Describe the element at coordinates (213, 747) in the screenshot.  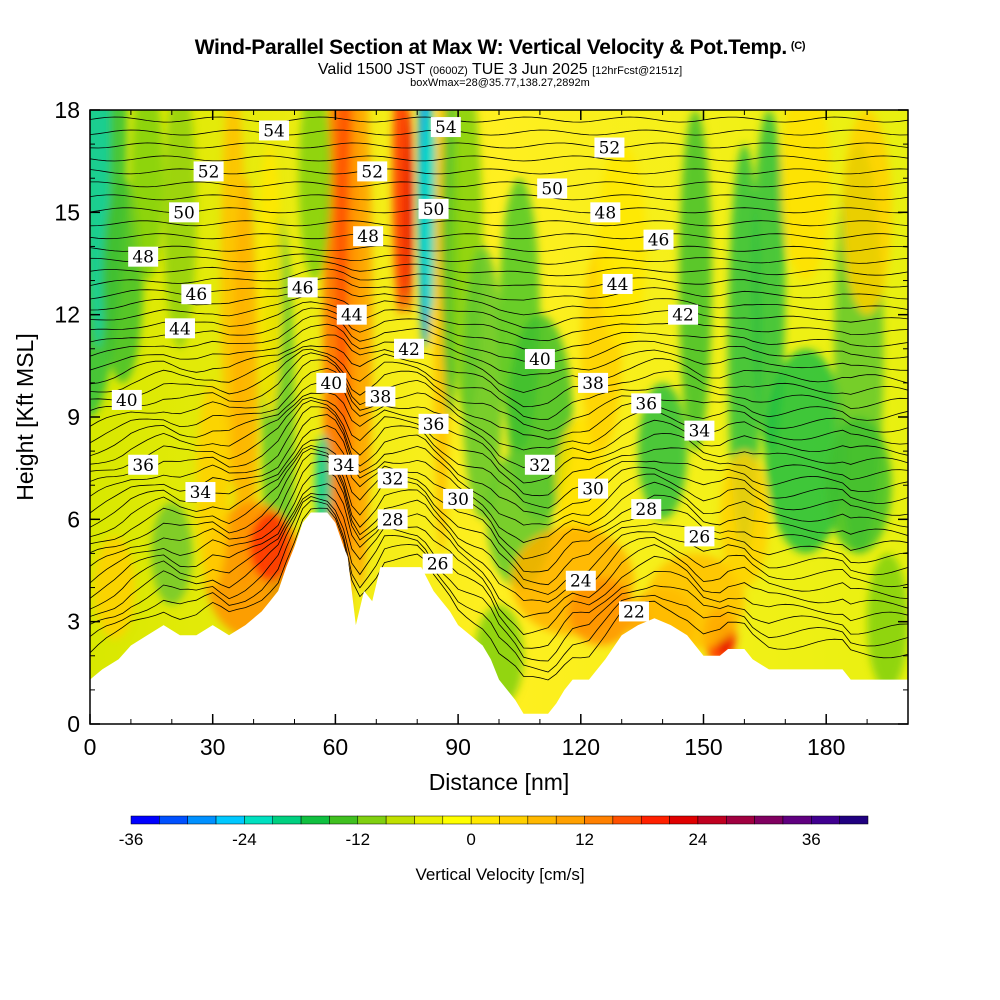
I see `x-tick-label: 30` at that location.